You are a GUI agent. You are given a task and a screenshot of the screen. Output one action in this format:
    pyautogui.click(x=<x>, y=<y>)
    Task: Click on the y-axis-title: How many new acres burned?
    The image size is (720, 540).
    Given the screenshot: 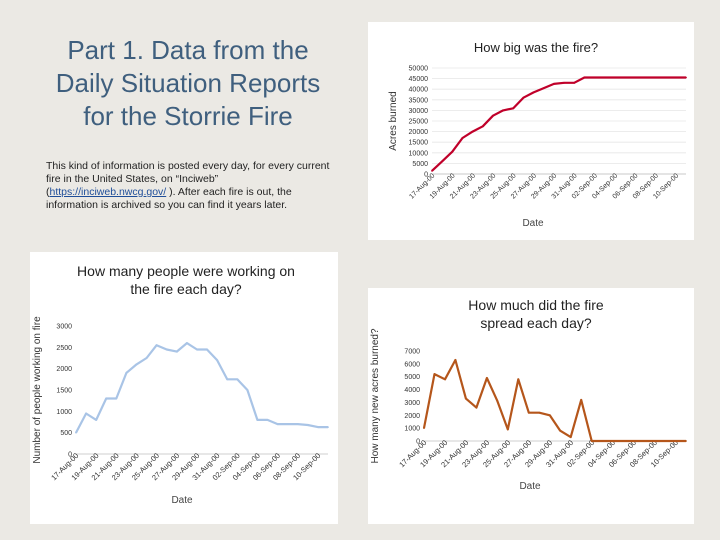 What is the action you would take?
    pyautogui.click(x=375, y=396)
    